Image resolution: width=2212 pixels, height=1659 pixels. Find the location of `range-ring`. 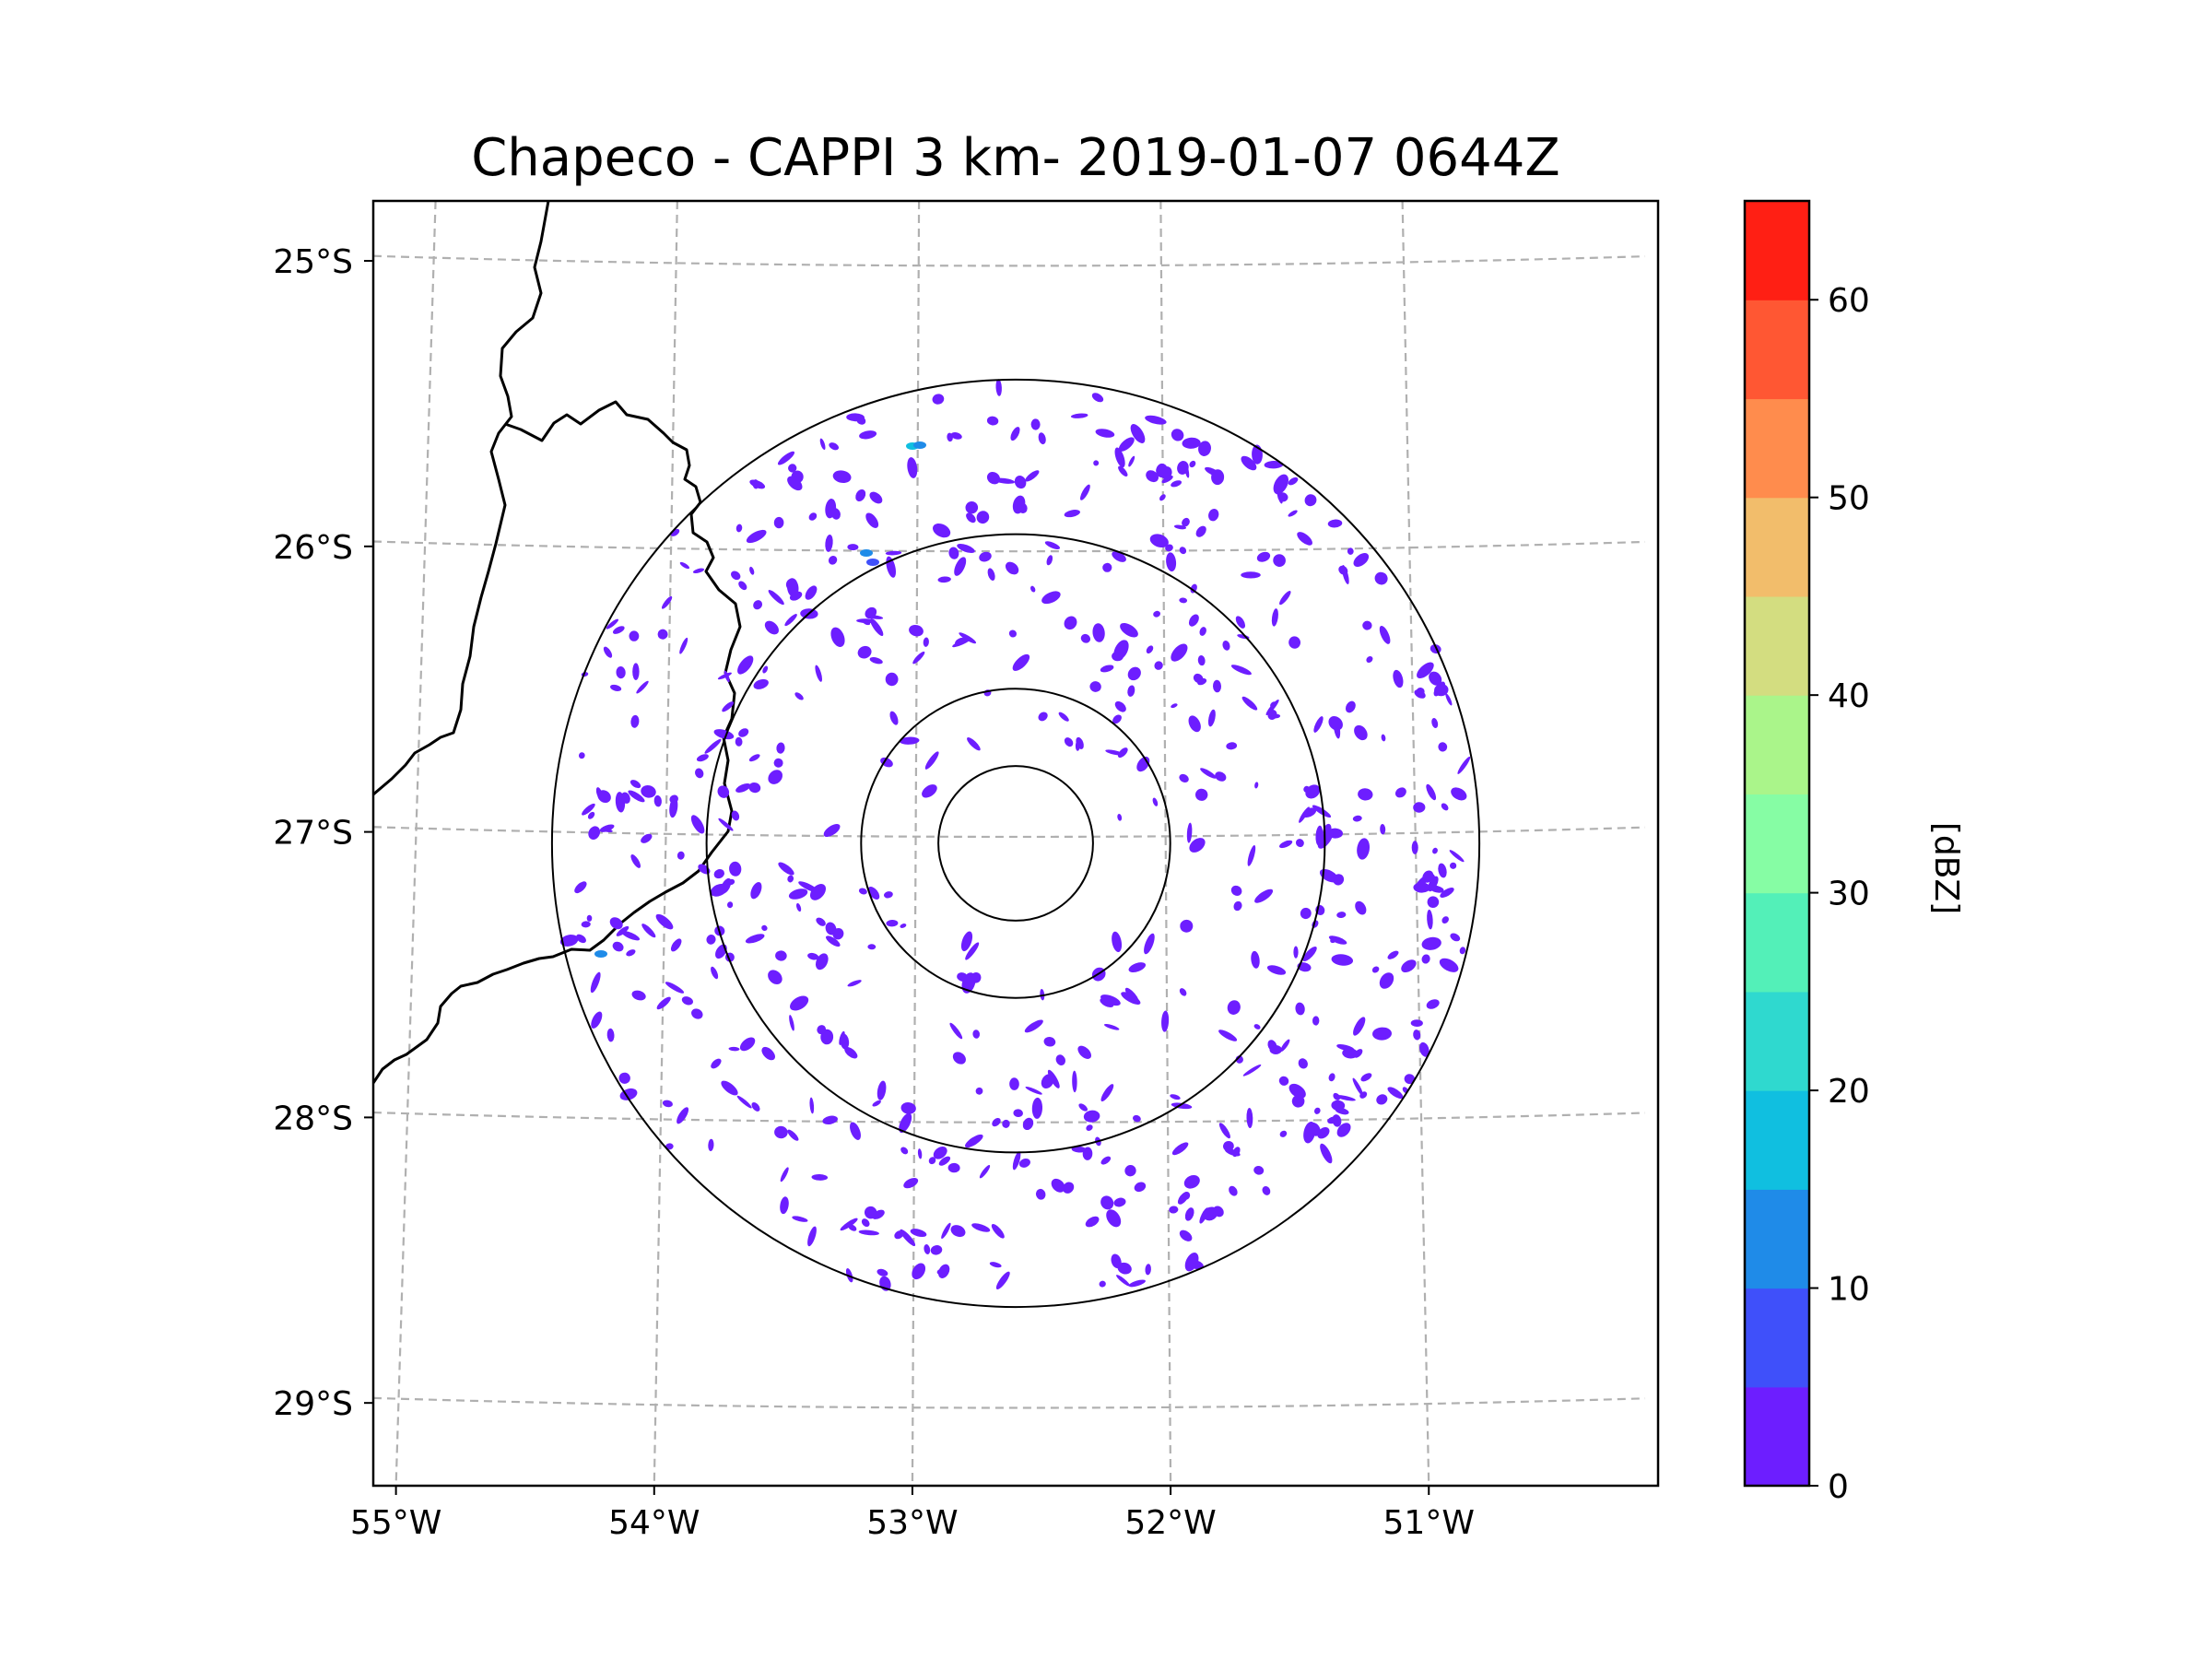

range-ring is located at coordinates (1015, 843).